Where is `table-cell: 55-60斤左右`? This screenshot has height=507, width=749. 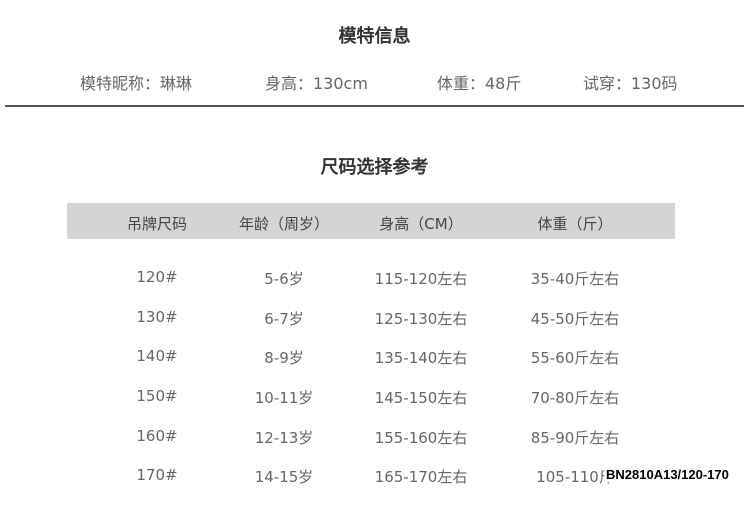 table-cell: 55-60斤左右 is located at coordinates (575, 358).